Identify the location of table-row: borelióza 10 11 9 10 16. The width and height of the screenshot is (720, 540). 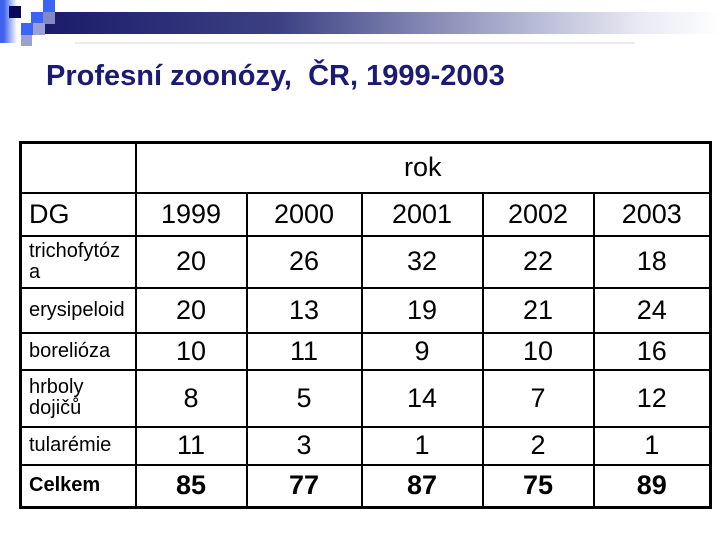
(365, 351).